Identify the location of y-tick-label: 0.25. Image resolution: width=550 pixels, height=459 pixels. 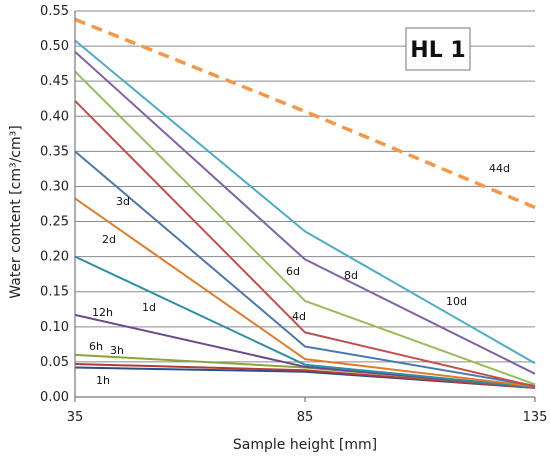
(54, 222).